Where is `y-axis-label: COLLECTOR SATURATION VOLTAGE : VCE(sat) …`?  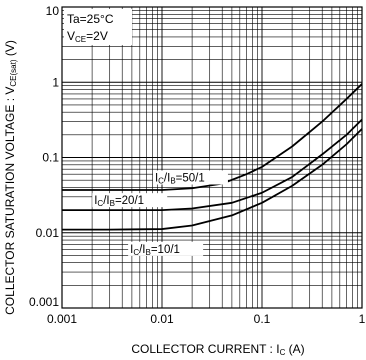
y-axis-label: COLLECTOR SATURATION VOLTAGE : VCE(sat) … is located at coordinates (10, 177).